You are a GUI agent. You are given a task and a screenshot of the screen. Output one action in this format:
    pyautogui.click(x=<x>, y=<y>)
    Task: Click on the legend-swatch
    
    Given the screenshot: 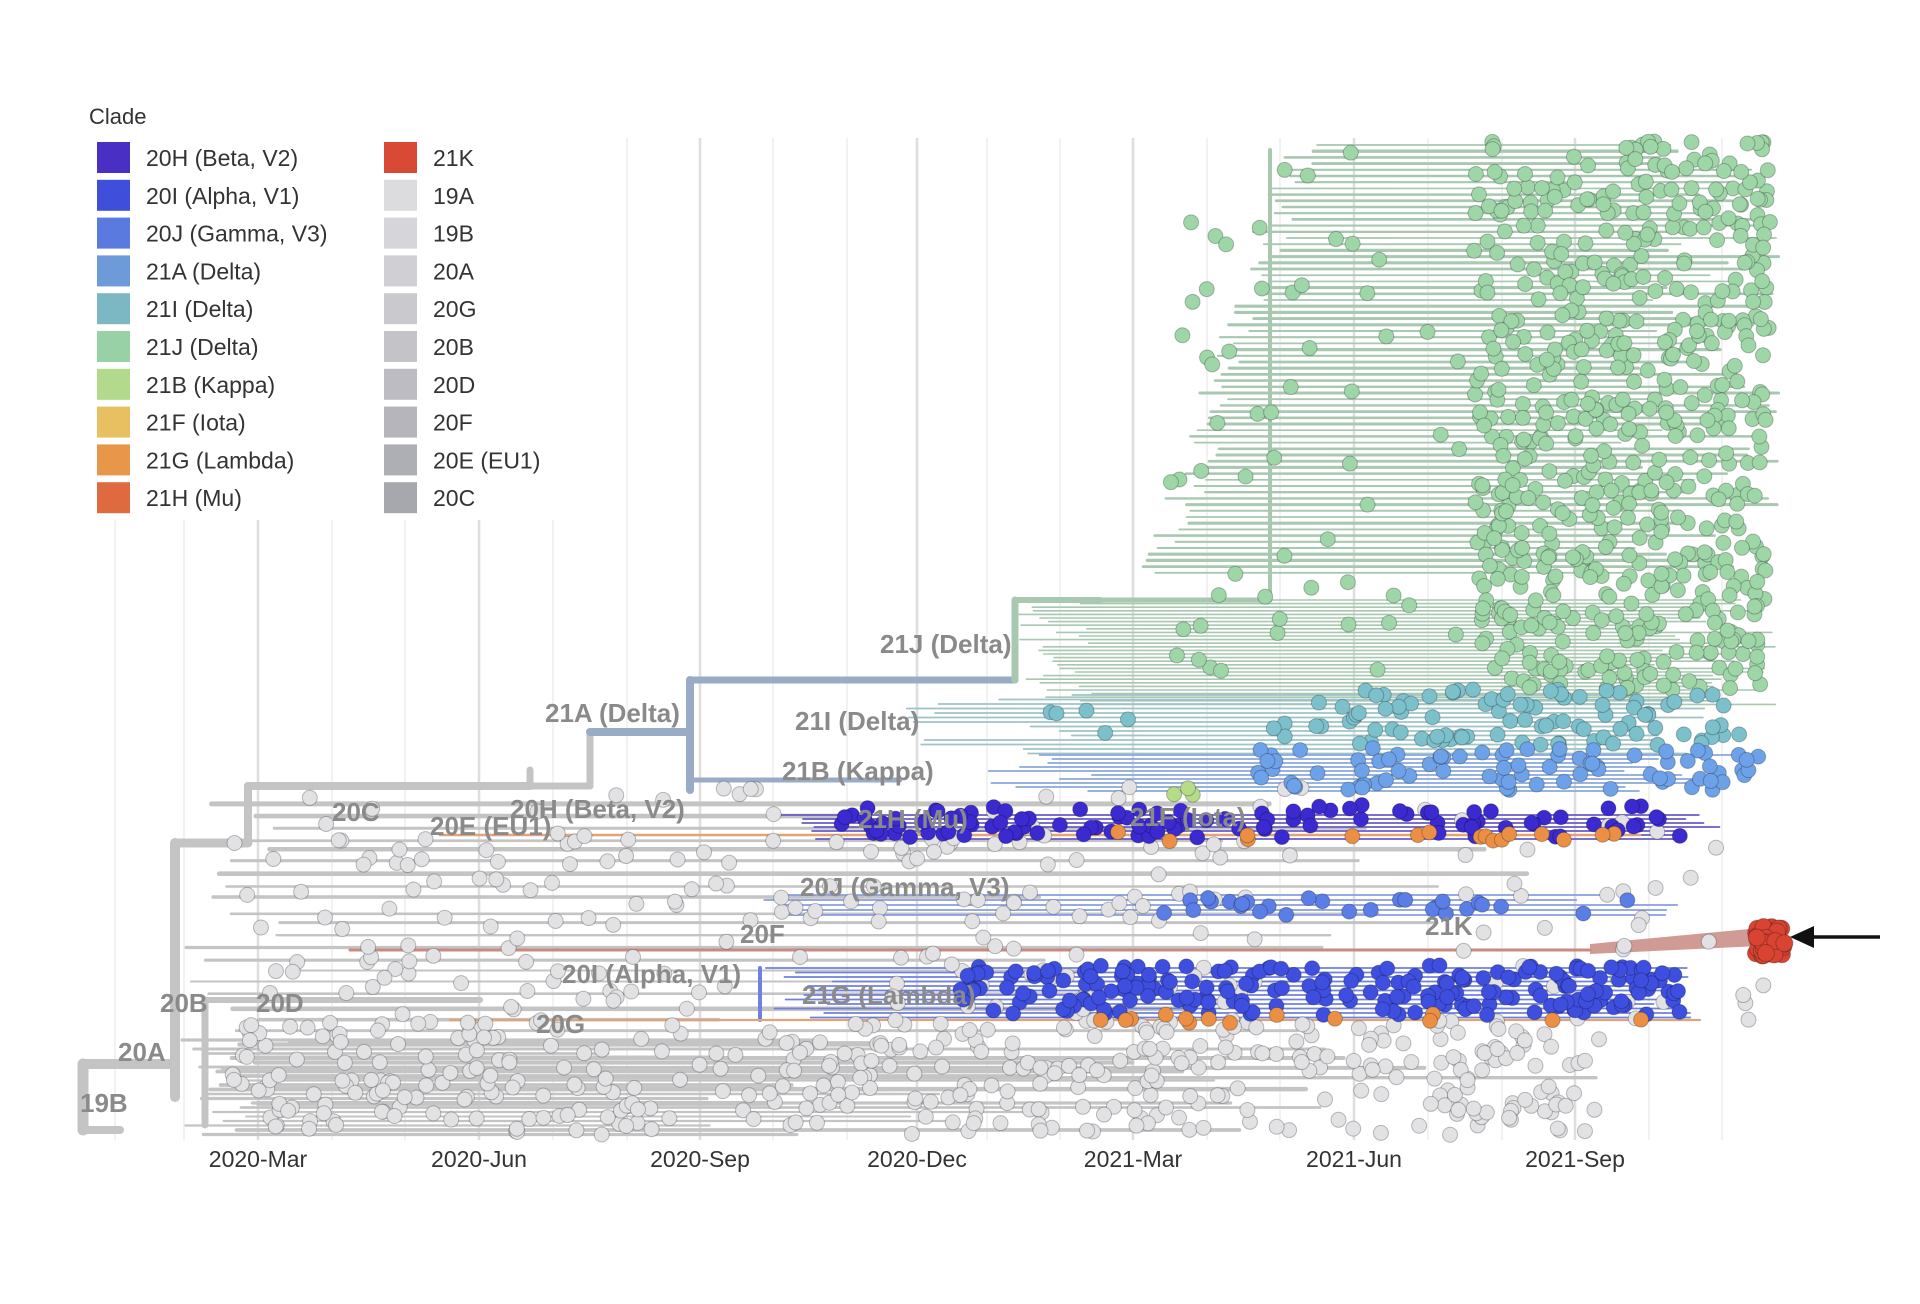 What is the action you would take?
    pyautogui.click(x=113, y=460)
    